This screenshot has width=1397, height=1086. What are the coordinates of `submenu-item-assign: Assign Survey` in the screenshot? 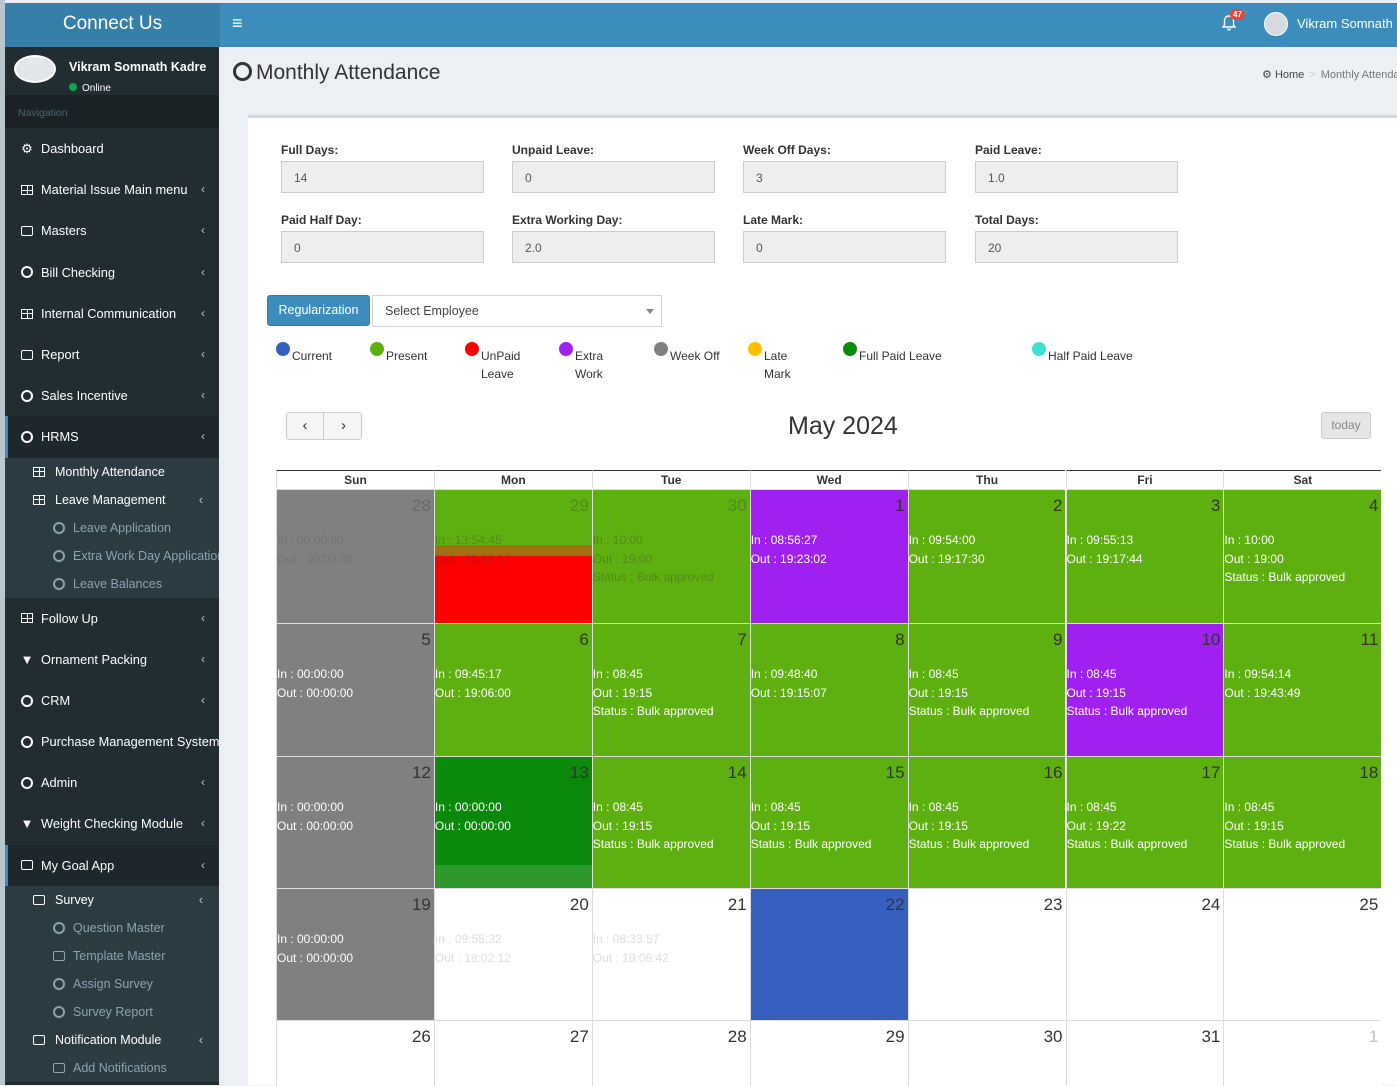 It's located at (112, 984).